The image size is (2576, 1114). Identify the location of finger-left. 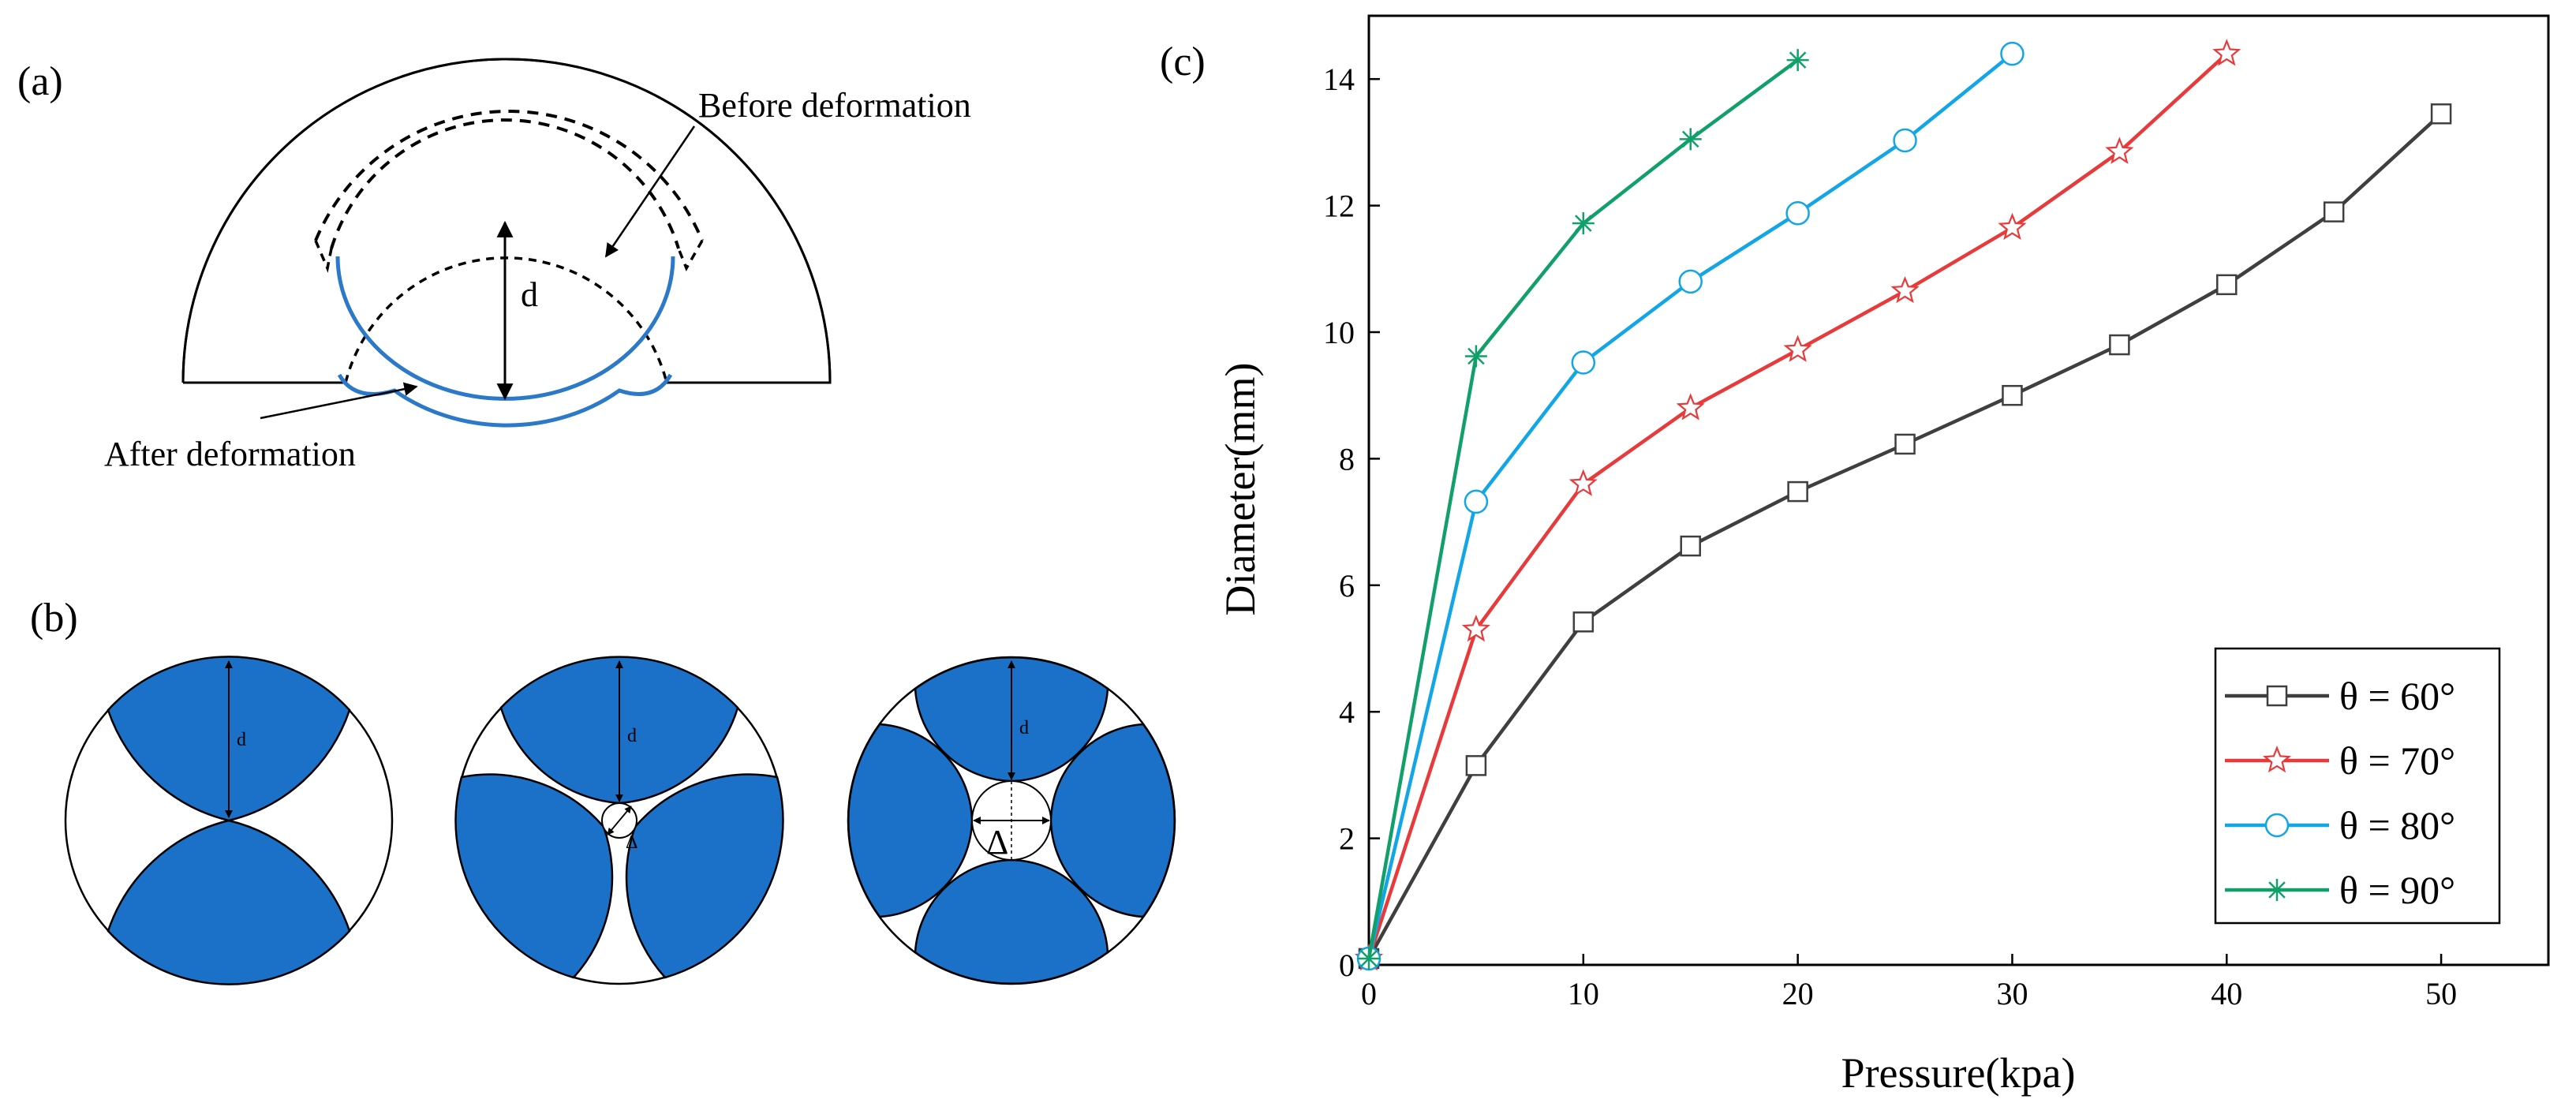
(910, 820).